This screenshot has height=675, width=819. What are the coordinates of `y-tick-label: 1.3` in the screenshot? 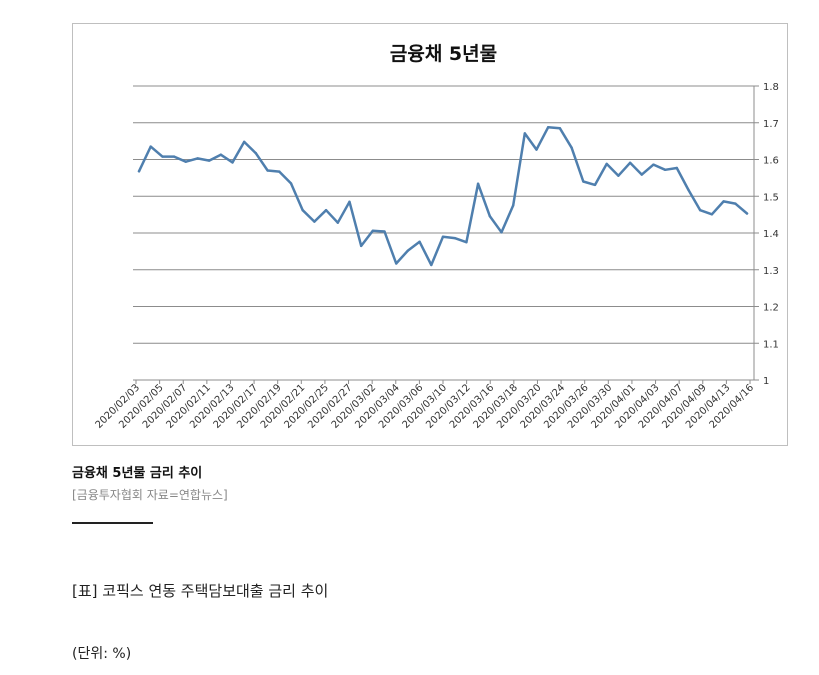 It's located at (771, 271).